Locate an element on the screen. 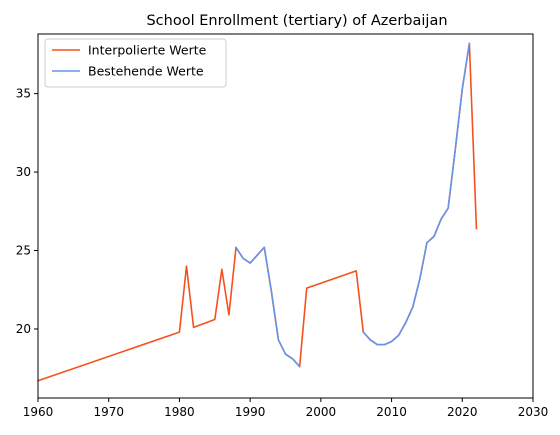  legend: Interpolierte Werte Bestehende Werte is located at coordinates (135, 63).